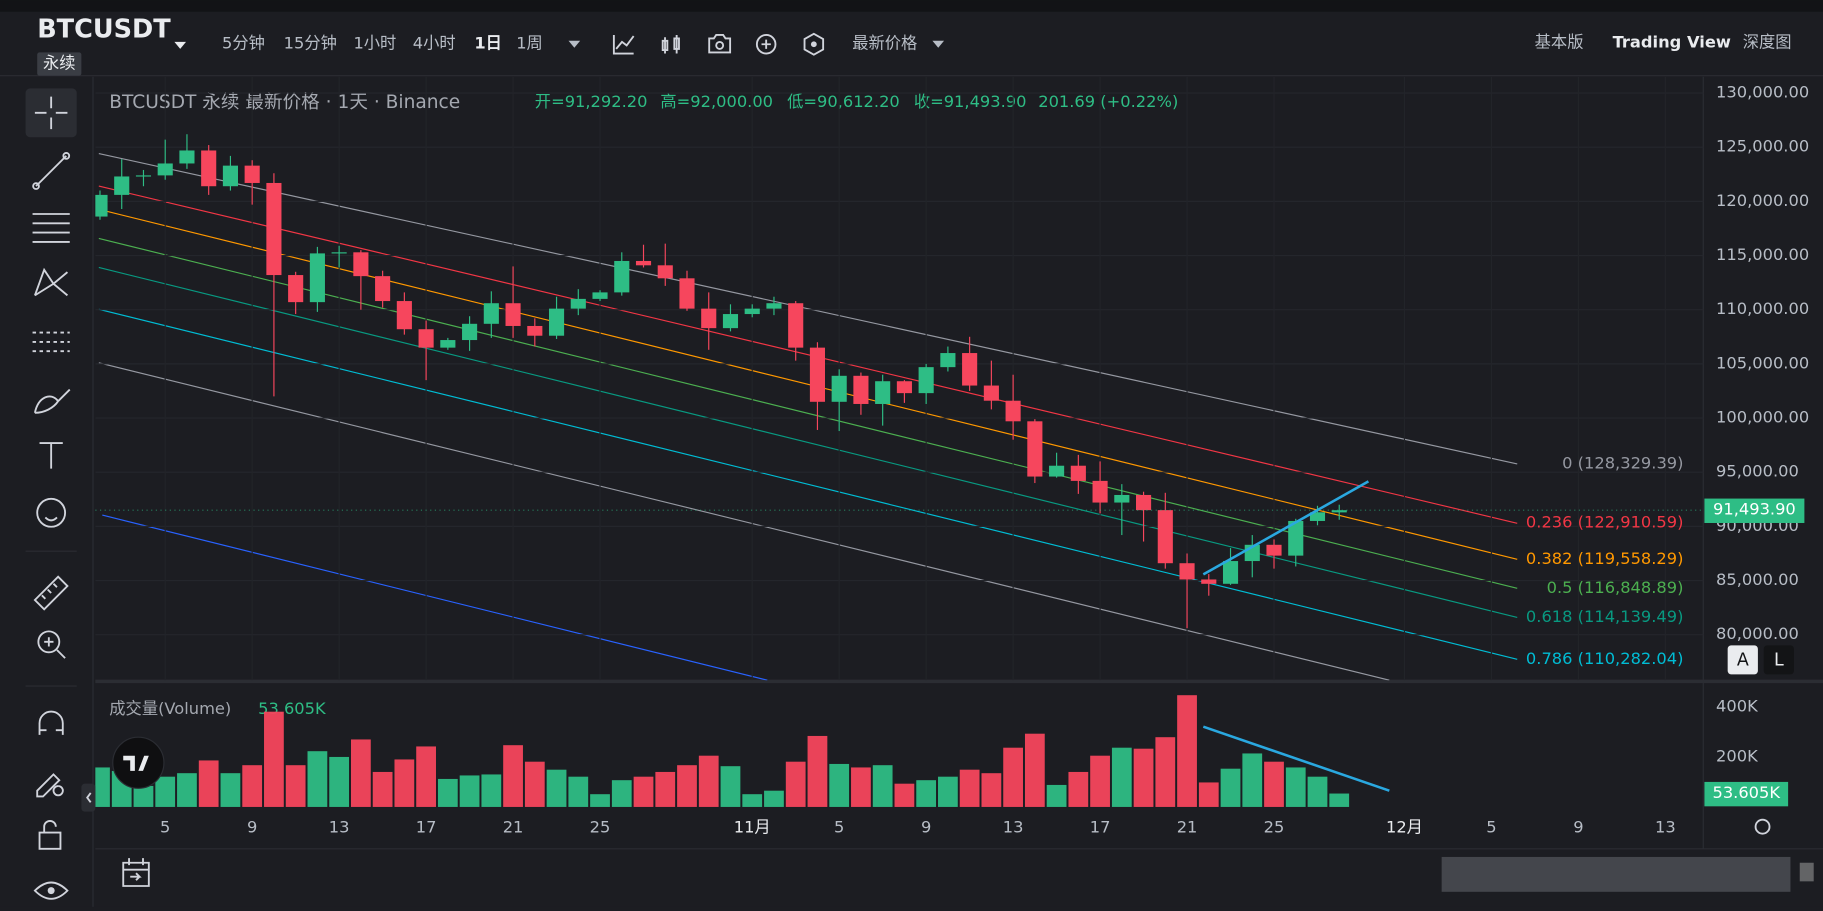 The image size is (1823, 911). I want to click on tv-logo, so click(138, 762).